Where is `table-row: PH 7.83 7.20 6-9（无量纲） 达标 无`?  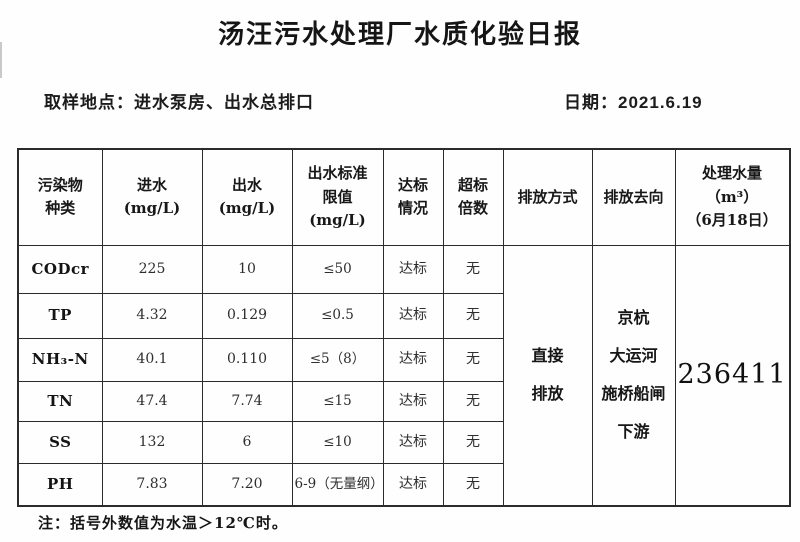 table-row: PH 7.83 7.20 6-9（无量纲） 达标 无 is located at coordinates (403, 484).